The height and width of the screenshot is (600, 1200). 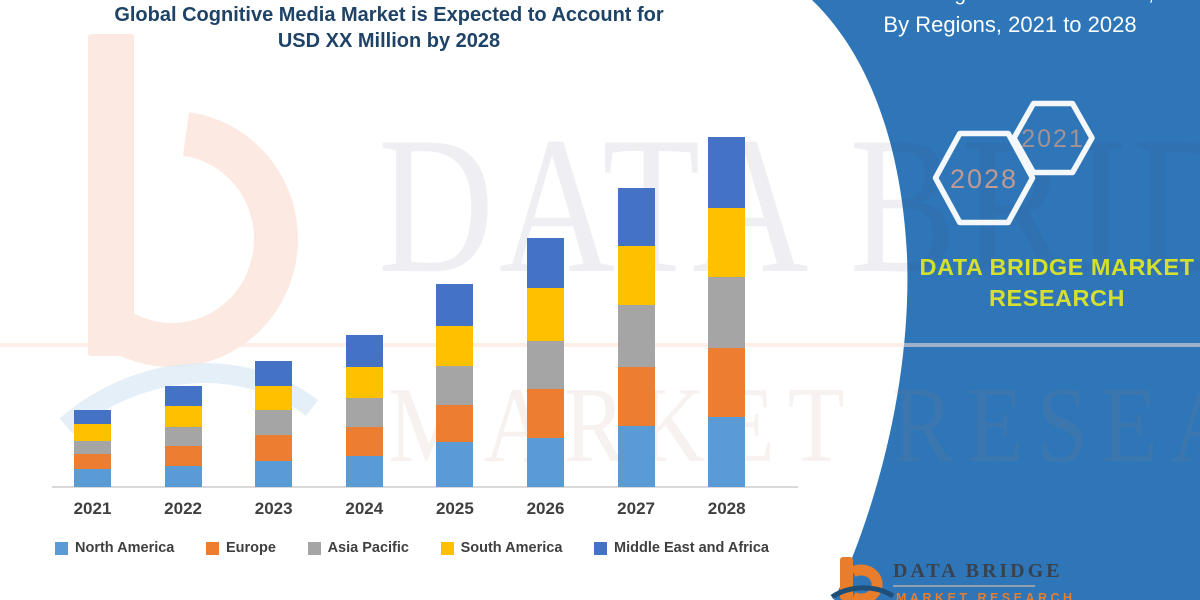 I want to click on brand-text-line2: RESEARCH, so click(x=1057, y=298).